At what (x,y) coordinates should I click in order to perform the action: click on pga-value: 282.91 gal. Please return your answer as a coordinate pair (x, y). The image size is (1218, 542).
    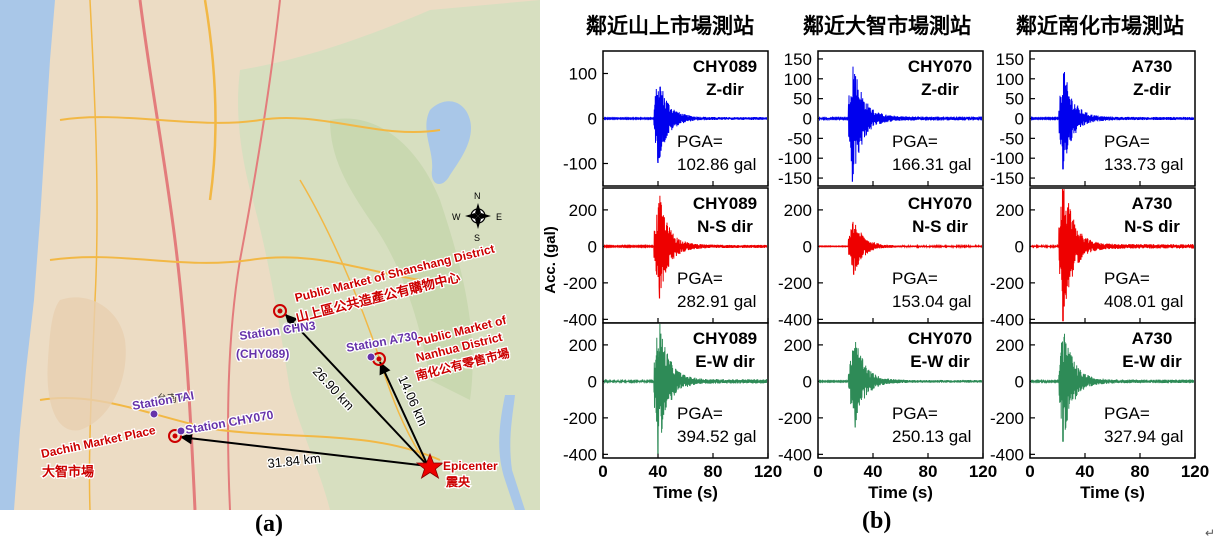
    Looking at the image, I should click on (716, 301).